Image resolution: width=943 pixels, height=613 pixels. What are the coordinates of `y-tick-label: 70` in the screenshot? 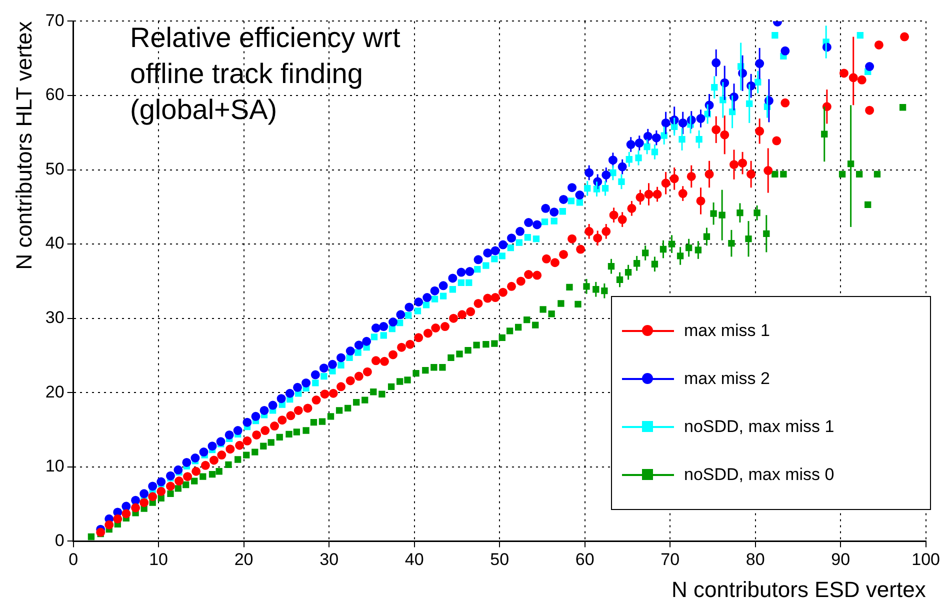 It's located at (54, 20).